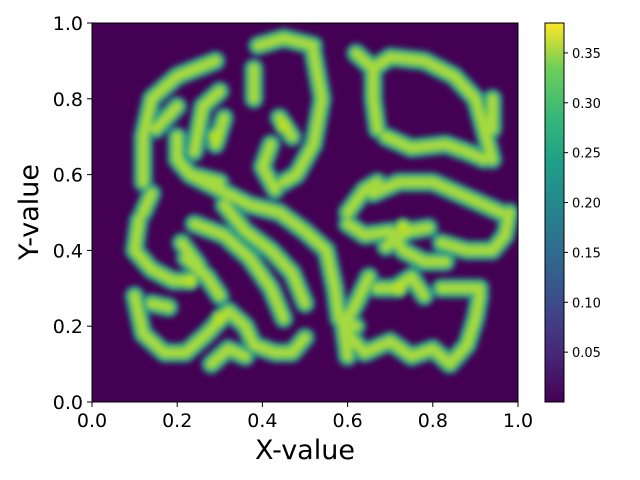 The image size is (640, 480). Describe the element at coordinates (586, 303) in the screenshot. I see `colorbar-tick-label: 0.10` at that location.